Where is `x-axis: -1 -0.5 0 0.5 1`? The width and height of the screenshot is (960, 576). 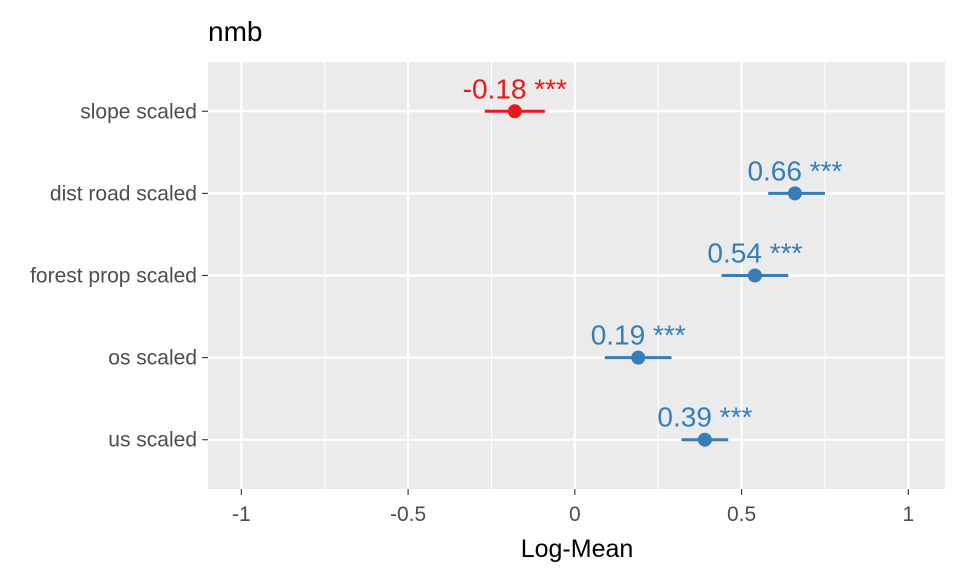 x-axis: -1 -0.5 0 0.5 1 is located at coordinates (573, 507).